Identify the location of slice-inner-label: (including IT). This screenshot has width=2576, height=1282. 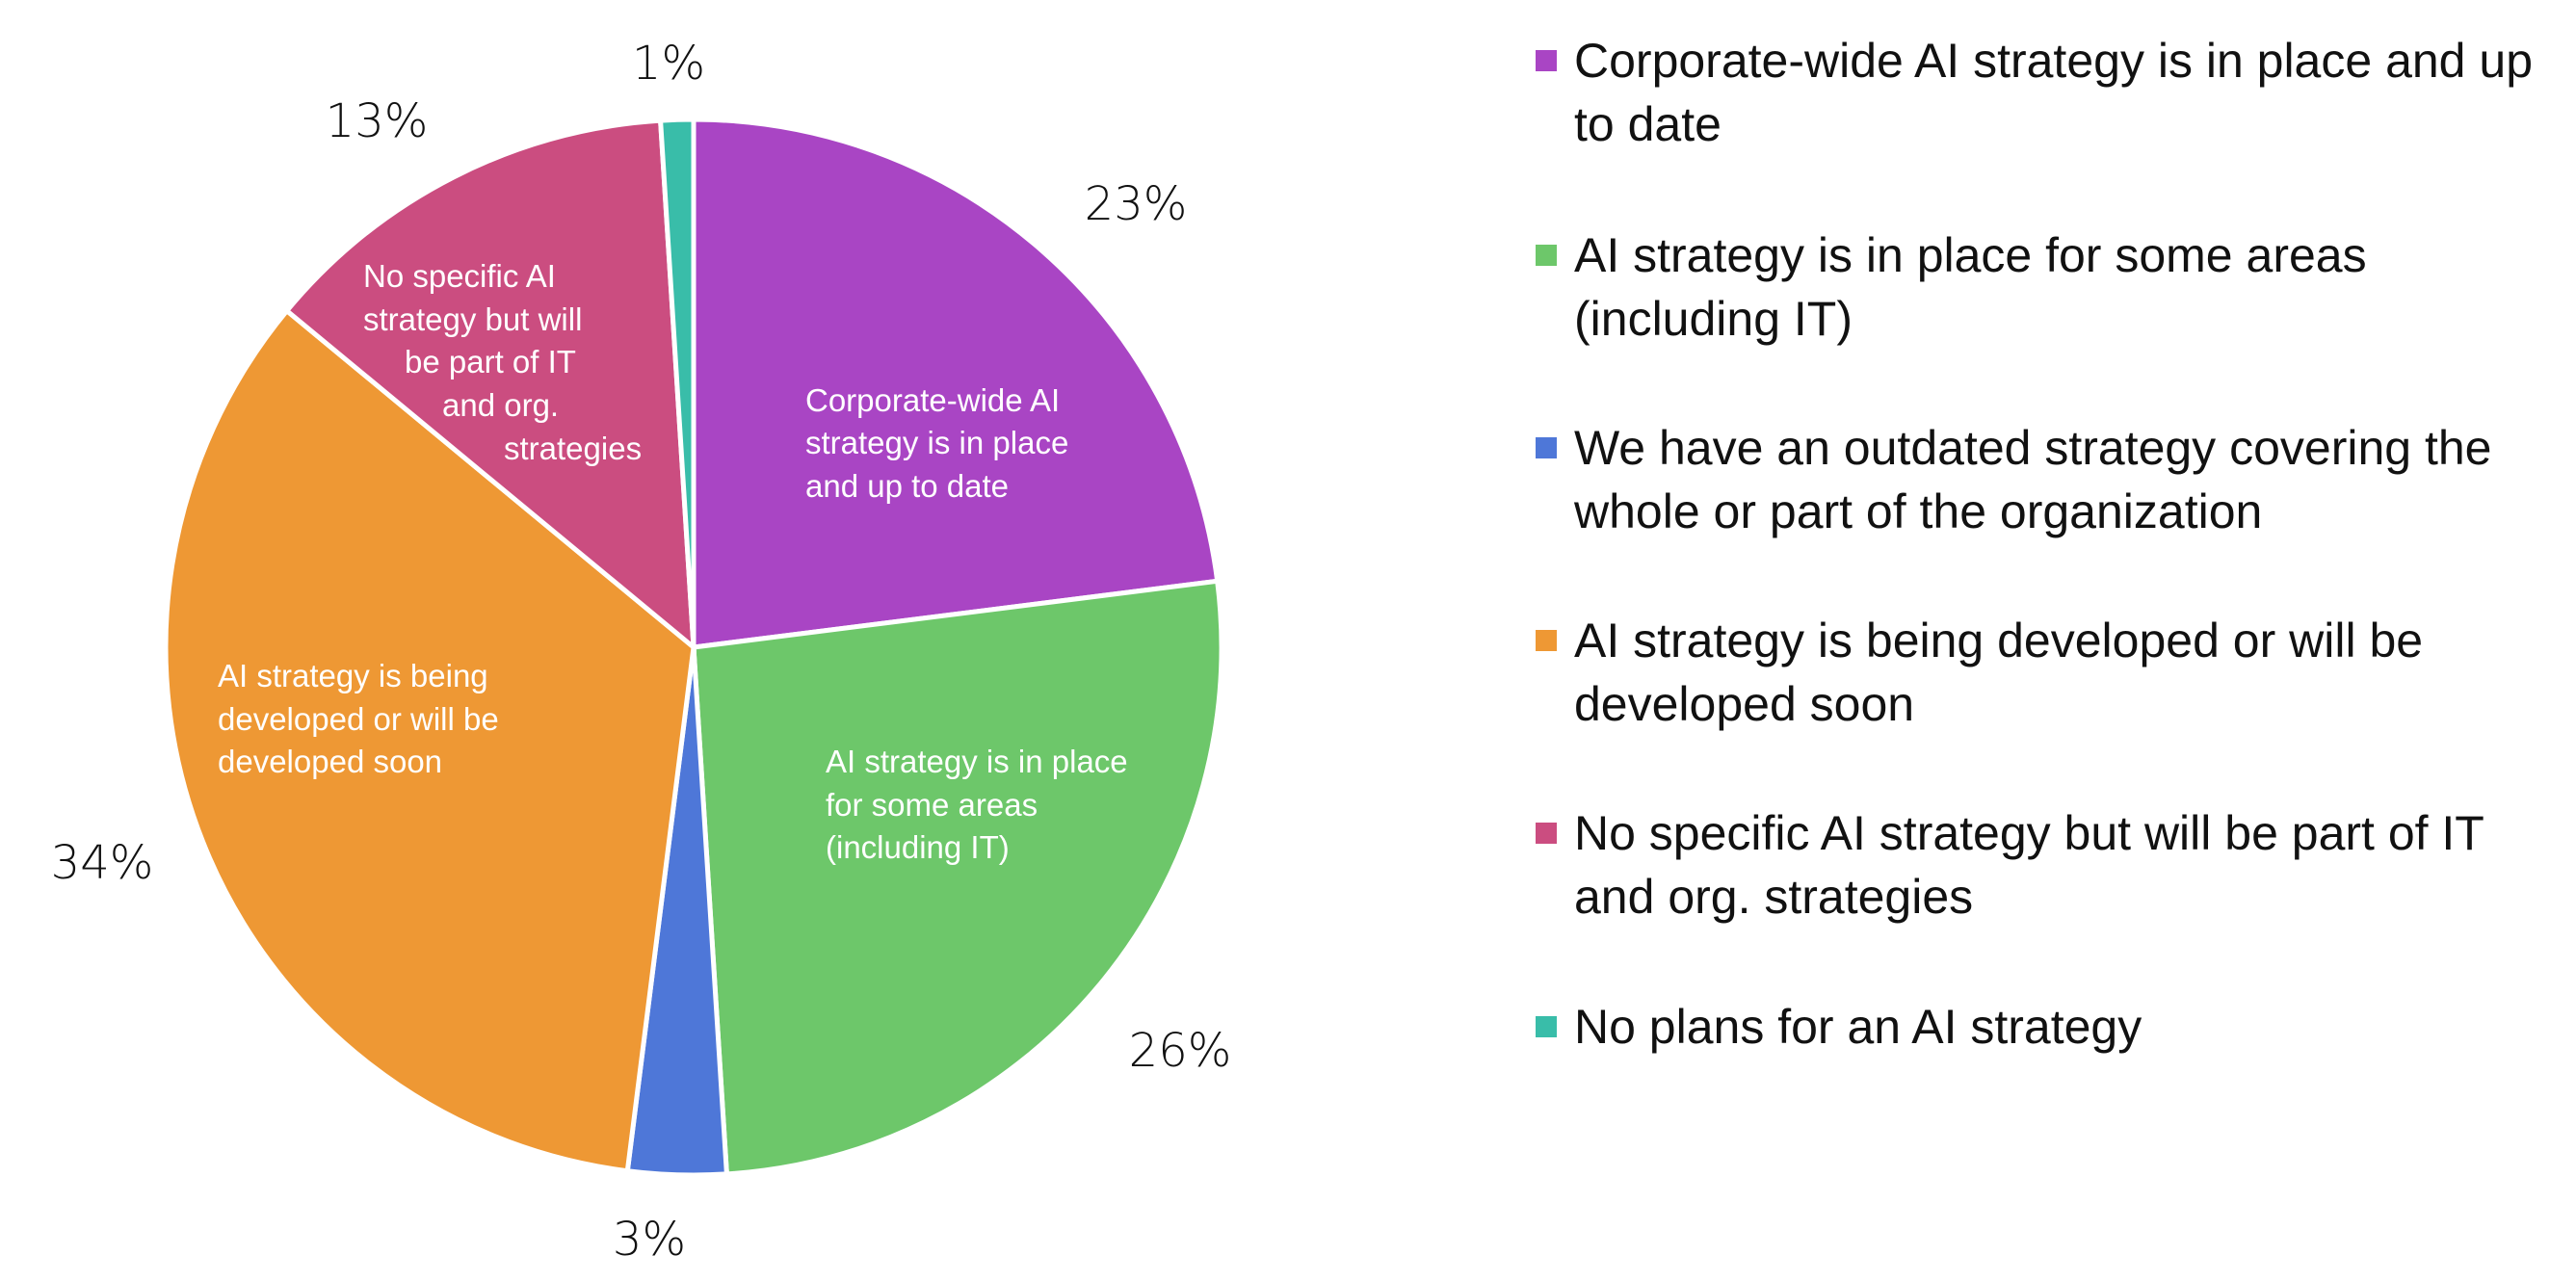
(918, 847).